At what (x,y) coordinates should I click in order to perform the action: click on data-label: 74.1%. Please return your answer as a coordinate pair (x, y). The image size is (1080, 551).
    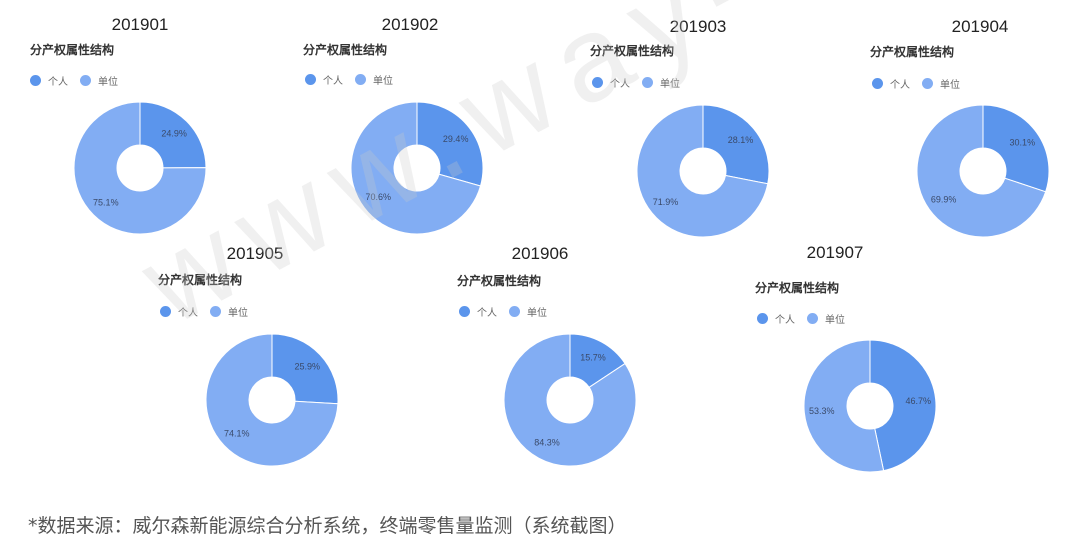
    Looking at the image, I should click on (237, 433).